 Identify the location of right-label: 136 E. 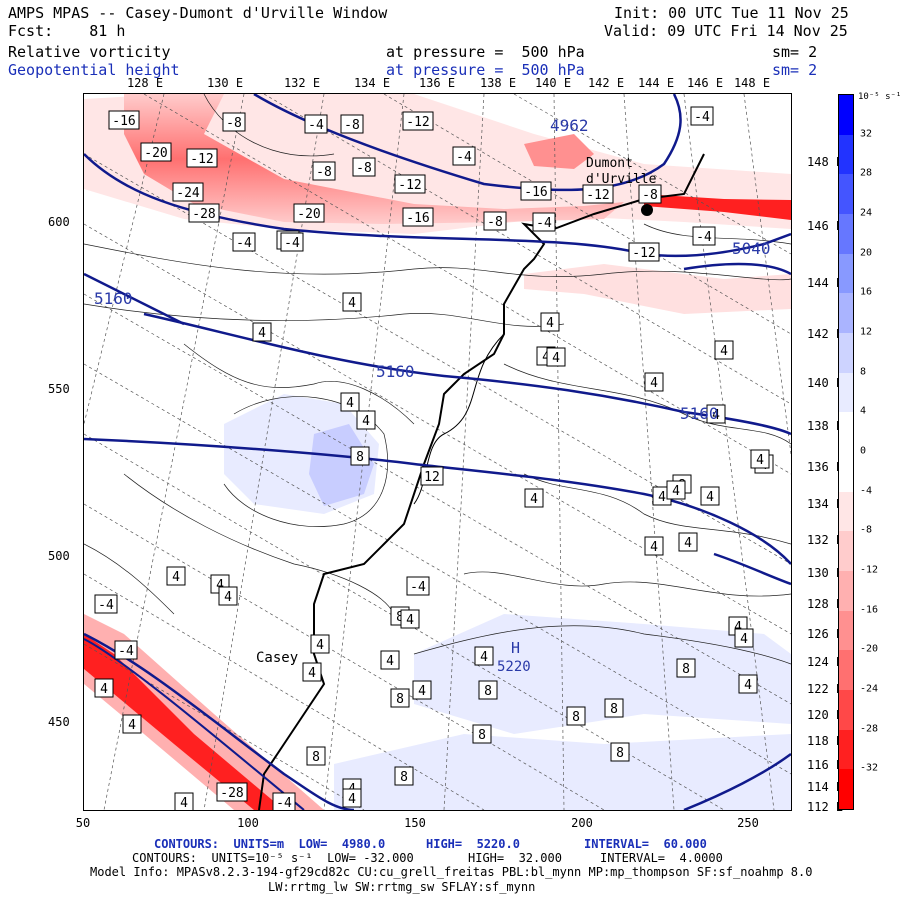
(825, 467).